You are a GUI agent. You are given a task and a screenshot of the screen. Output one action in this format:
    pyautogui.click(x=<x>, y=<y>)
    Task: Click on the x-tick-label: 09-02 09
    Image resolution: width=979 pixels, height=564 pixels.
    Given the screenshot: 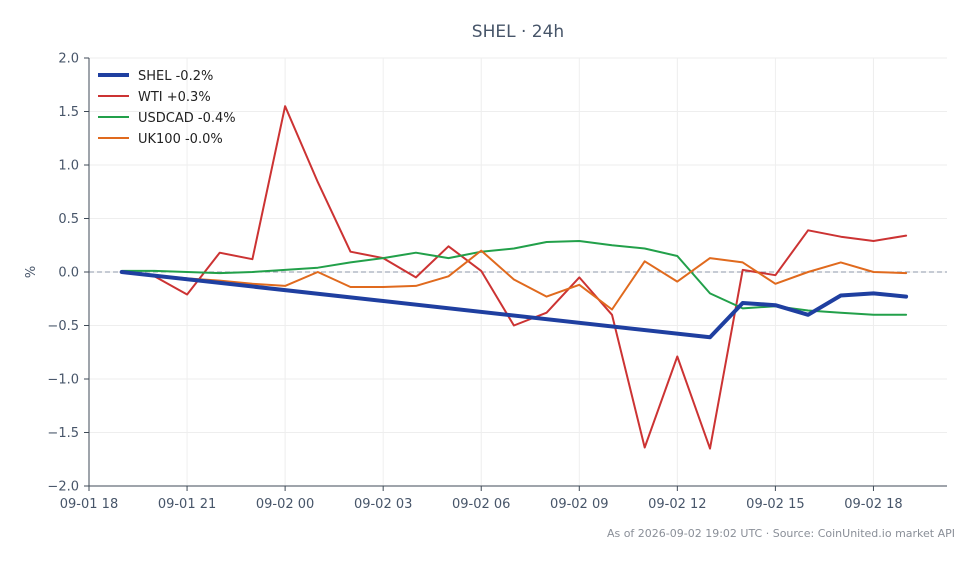 What is the action you would take?
    pyautogui.click(x=579, y=504)
    